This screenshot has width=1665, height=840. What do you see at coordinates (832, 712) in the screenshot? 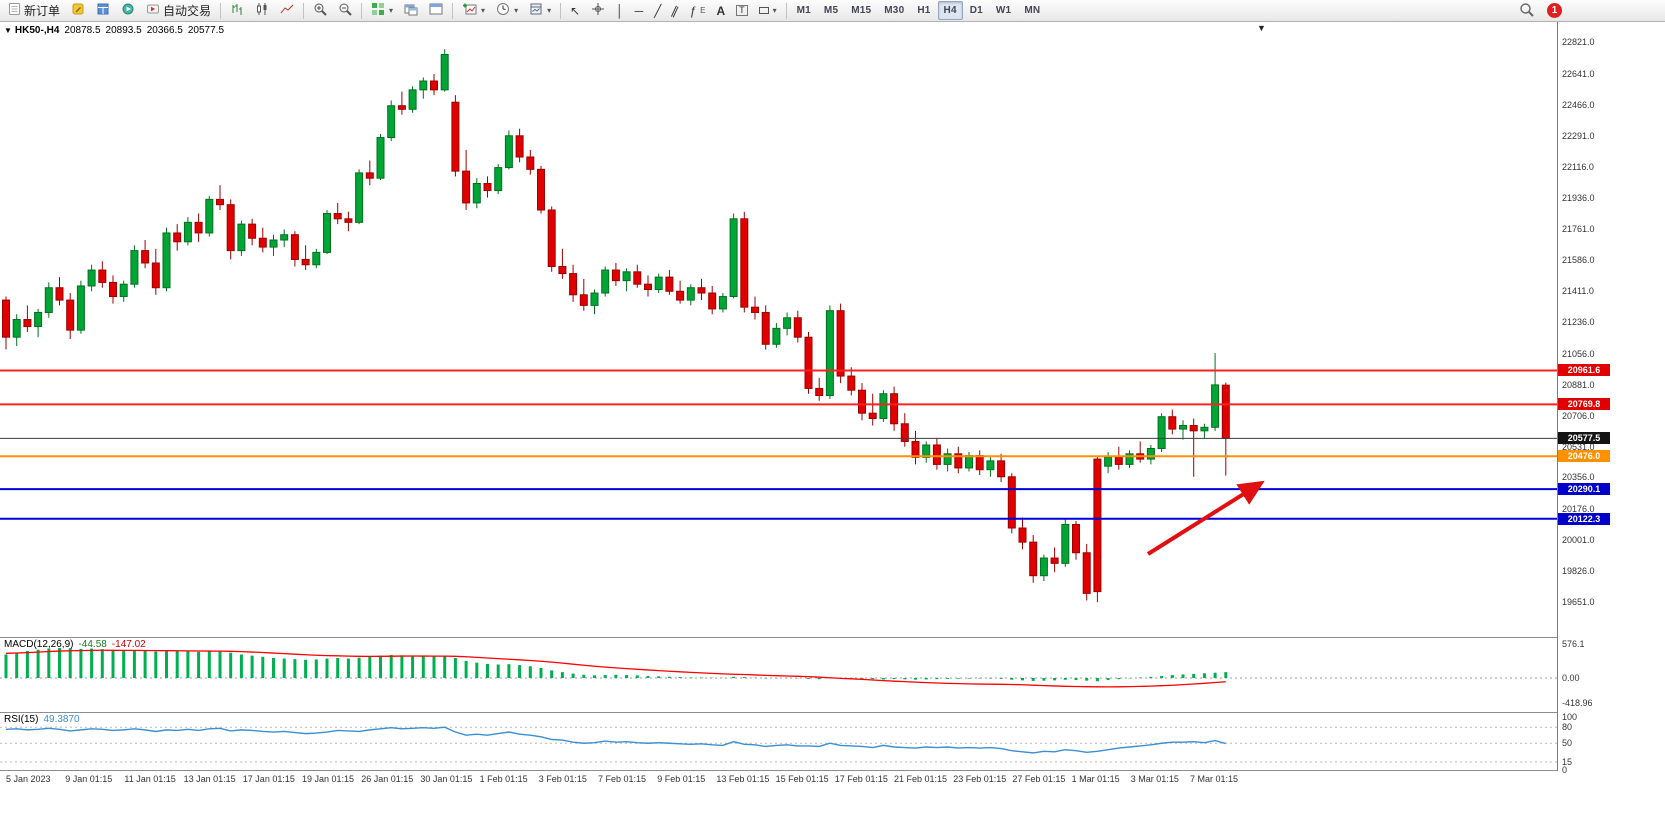
I see `rsi-panel-separator` at bounding box center [832, 712].